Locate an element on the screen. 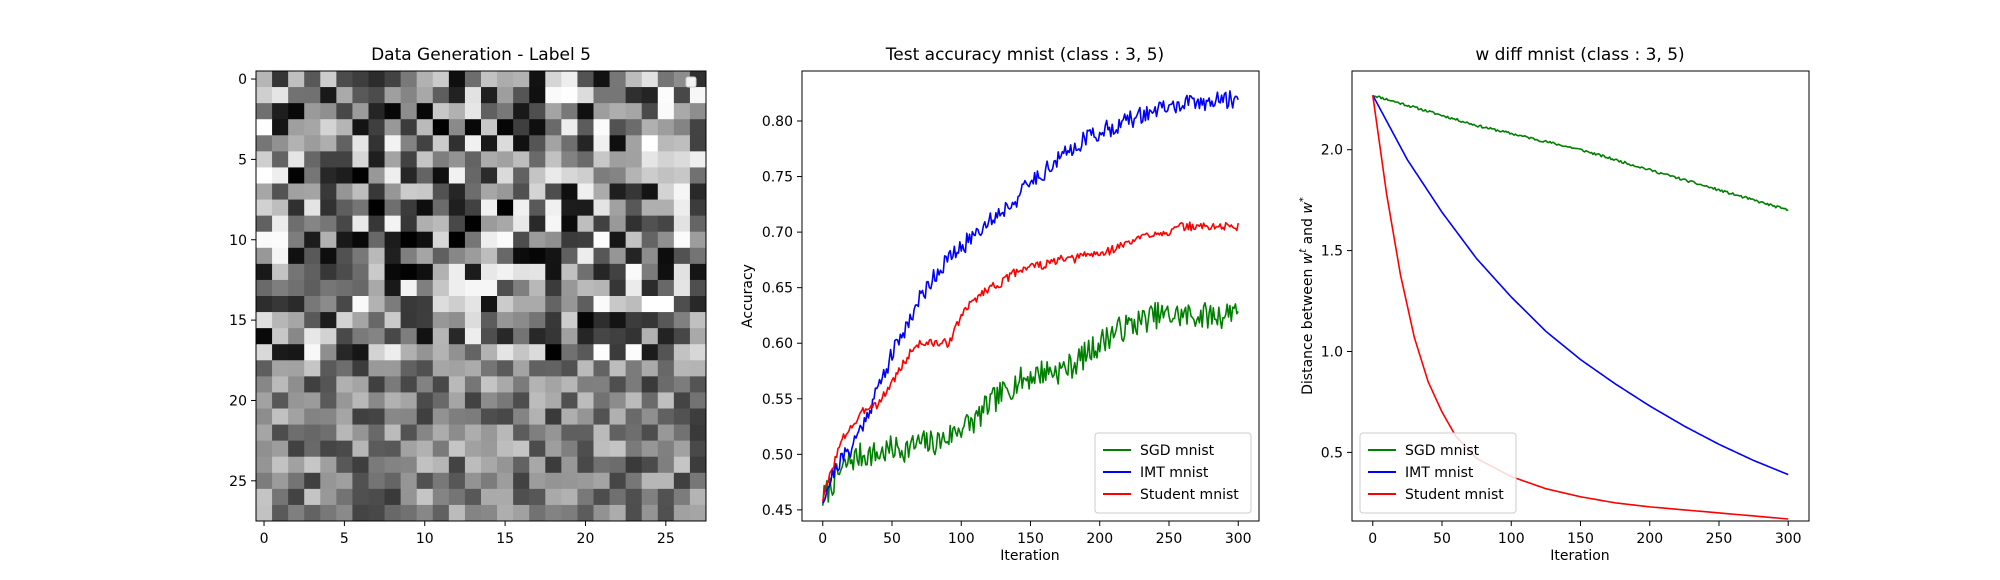 Image resolution: width=2000 pixels, height=580 pixels. x-tick-label: 150 is located at coordinates (1030, 539).